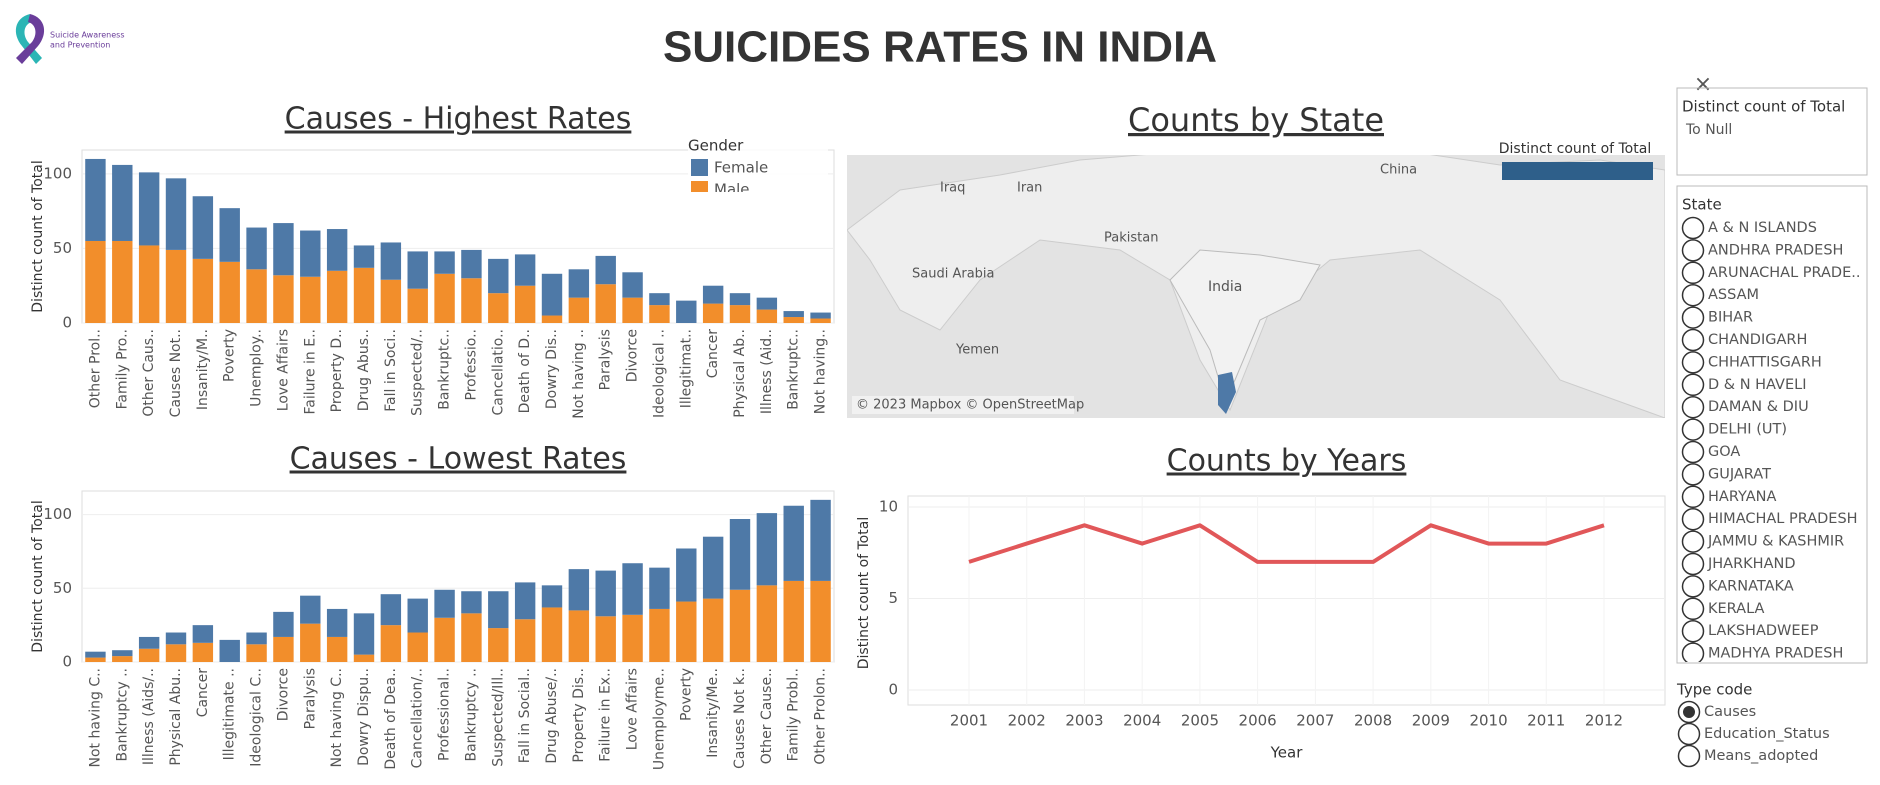 The image size is (1880, 785). I want to click on x-tick-label: Other Prol.., so click(95, 368).